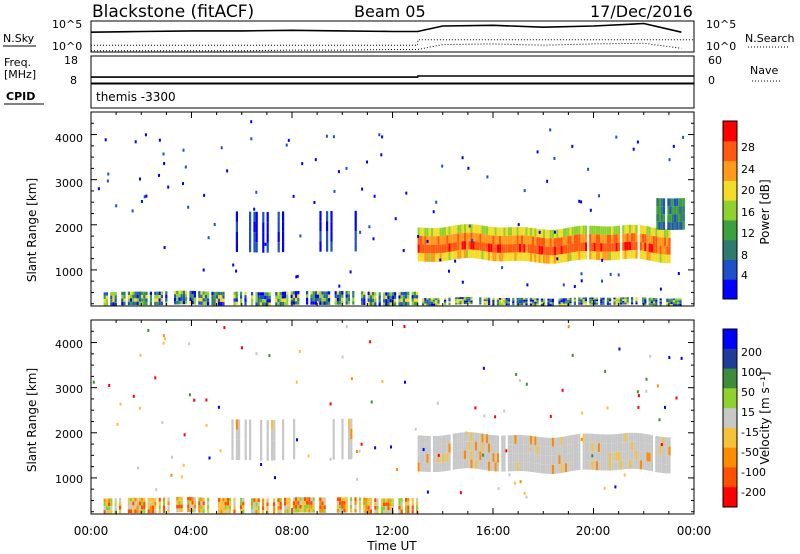 The height and width of the screenshot is (554, 800). What do you see at coordinates (71, 60) in the screenshot?
I see `frequency-left-tick-top: 18` at bounding box center [71, 60].